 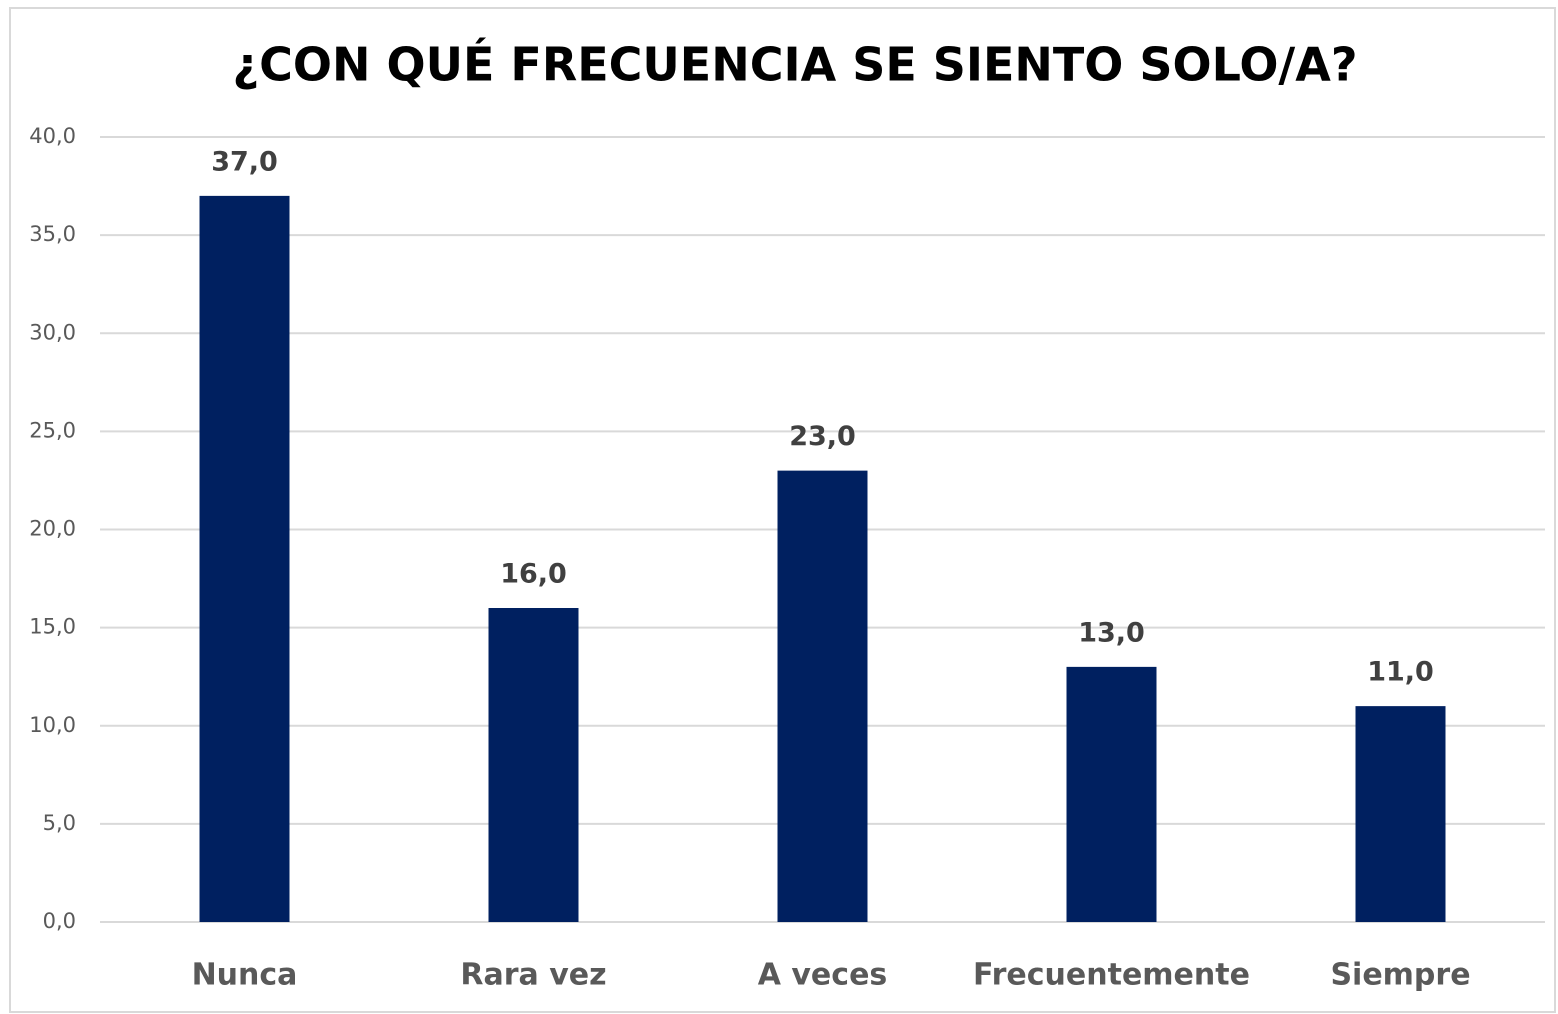 What do you see at coordinates (52, 529) in the screenshot?
I see `y-tick-label: 20,0` at bounding box center [52, 529].